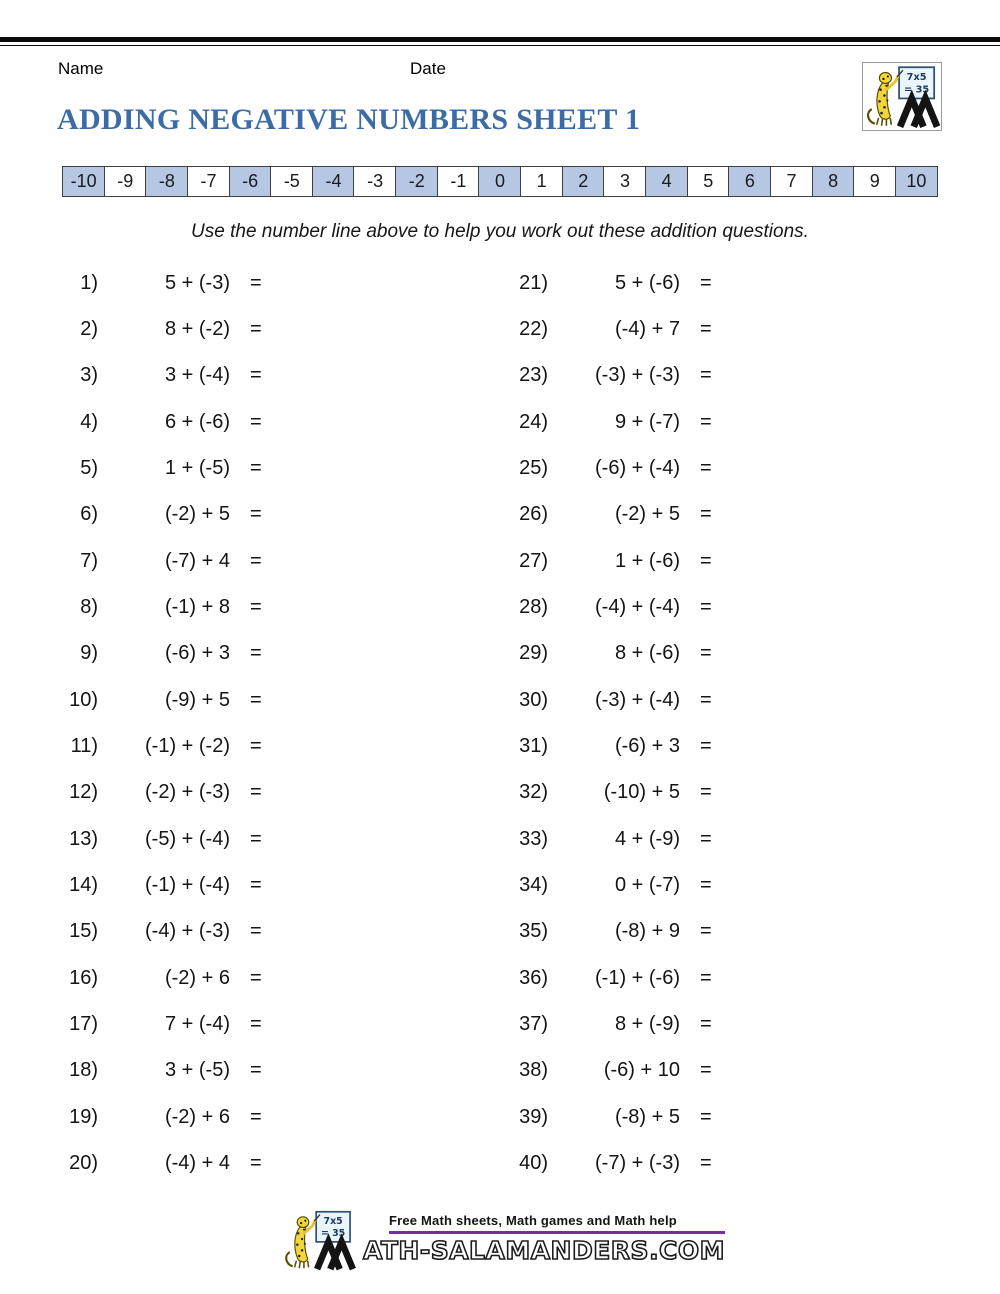 Image resolution: width=1000 pixels, height=1294 pixels. What do you see at coordinates (197, 328) in the screenshot?
I see `question-expression: 8 + (-2)` at bounding box center [197, 328].